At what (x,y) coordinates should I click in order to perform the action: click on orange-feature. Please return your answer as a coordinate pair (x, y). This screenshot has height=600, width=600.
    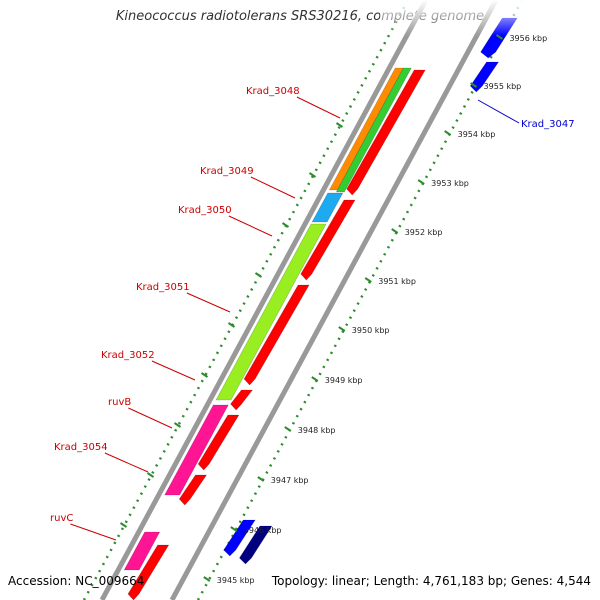
    Looking at the image, I should click on (366, 129).